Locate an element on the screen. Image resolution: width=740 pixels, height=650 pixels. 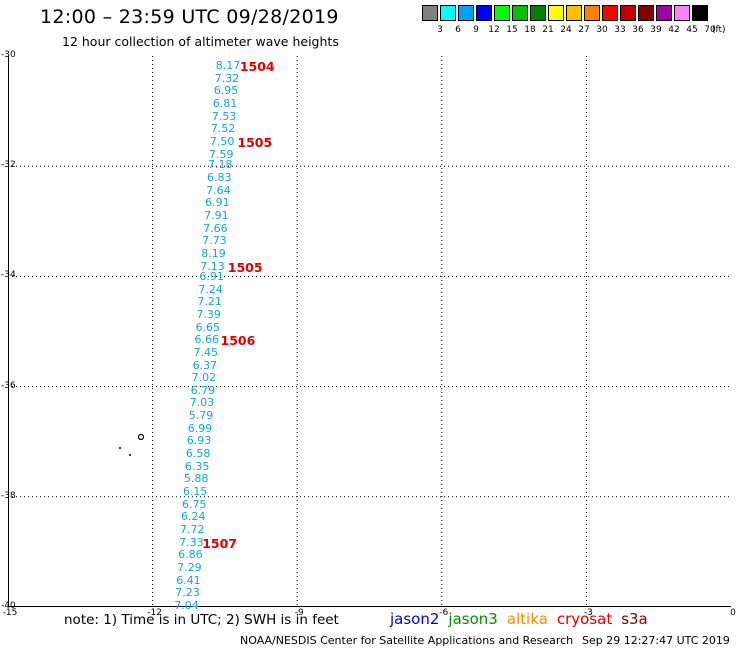
color-legend-unit: (ft) is located at coordinates (719, 30).